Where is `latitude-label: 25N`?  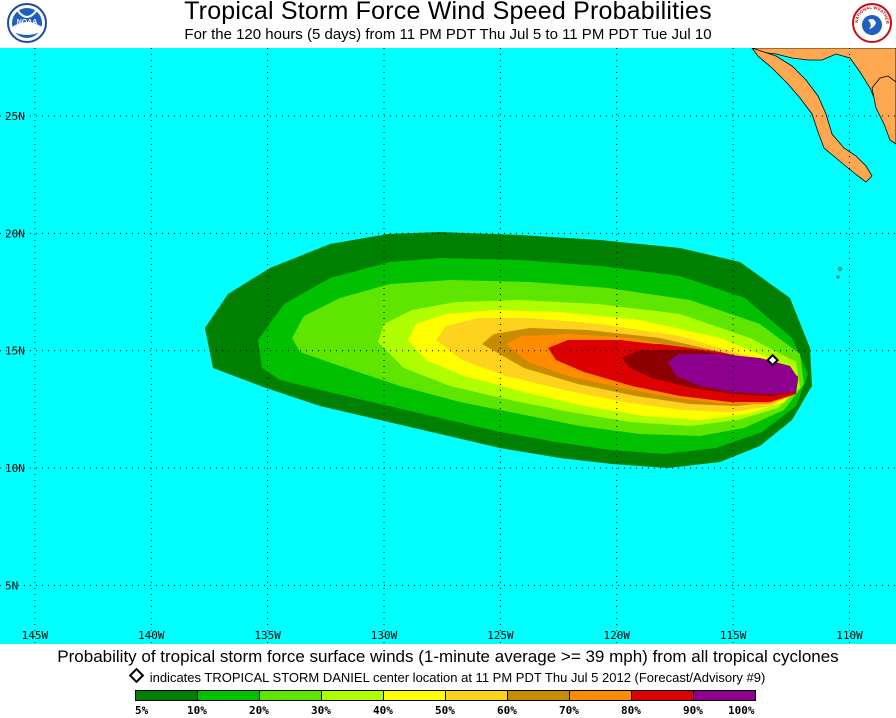
latitude-label: 25N is located at coordinates (15, 116).